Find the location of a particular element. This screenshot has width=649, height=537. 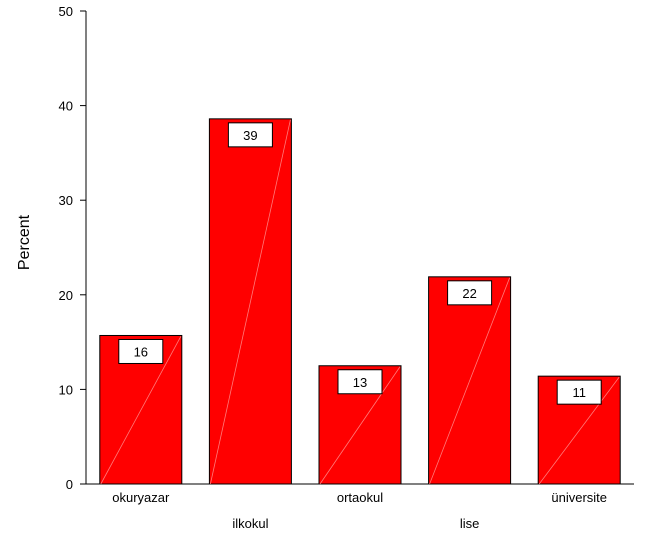

x-tick-label: lise is located at coordinates (470, 523).